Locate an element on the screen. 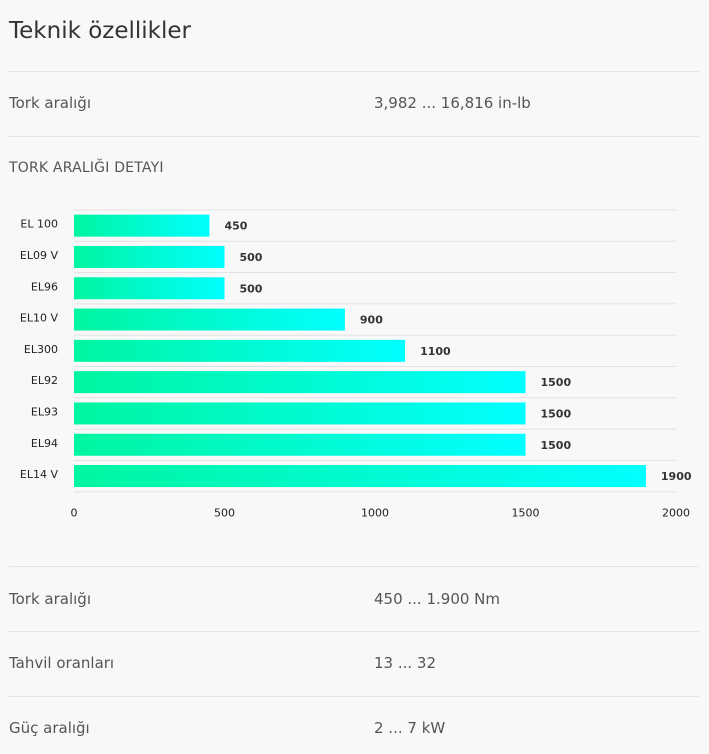 The width and height of the screenshot is (709, 754). category-label: EL96 is located at coordinates (44, 286).